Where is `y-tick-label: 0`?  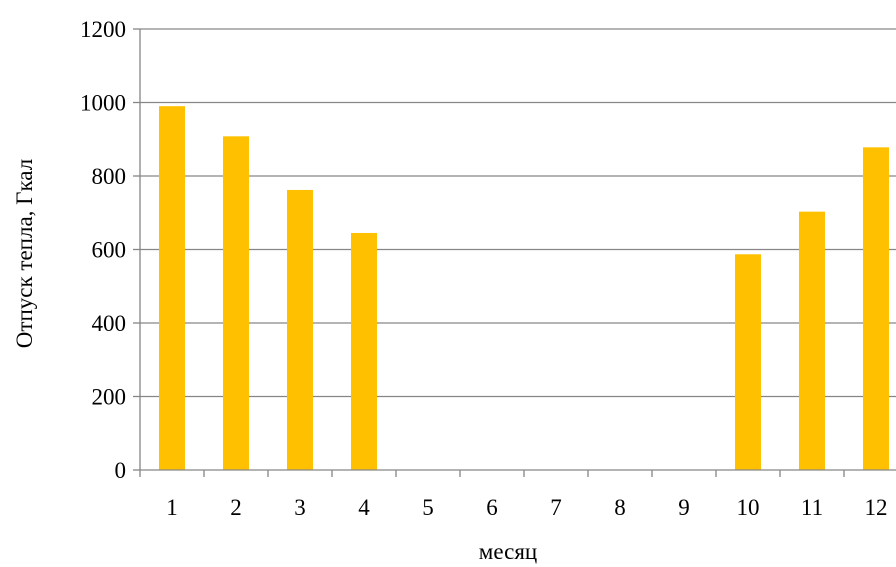
y-tick-label: 0 is located at coordinates (121, 470).